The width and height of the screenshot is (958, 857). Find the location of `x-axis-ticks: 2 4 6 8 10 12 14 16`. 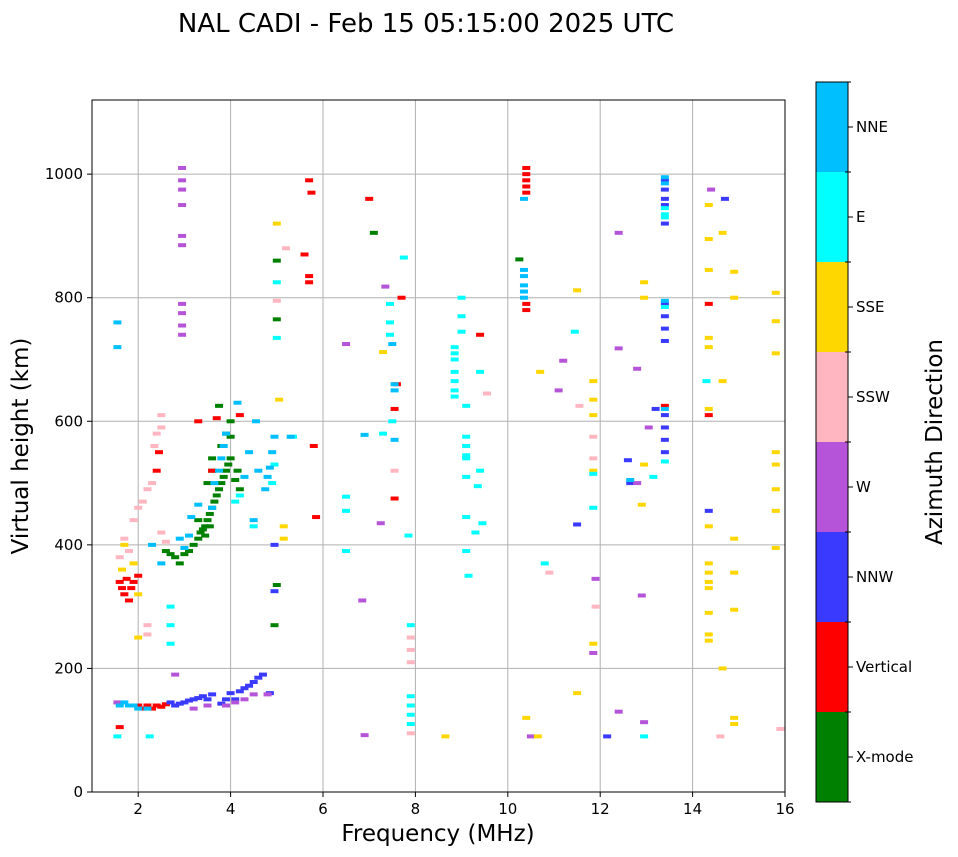

x-axis-ticks: 2 4 6 8 10 12 14 16 is located at coordinates (464, 805).